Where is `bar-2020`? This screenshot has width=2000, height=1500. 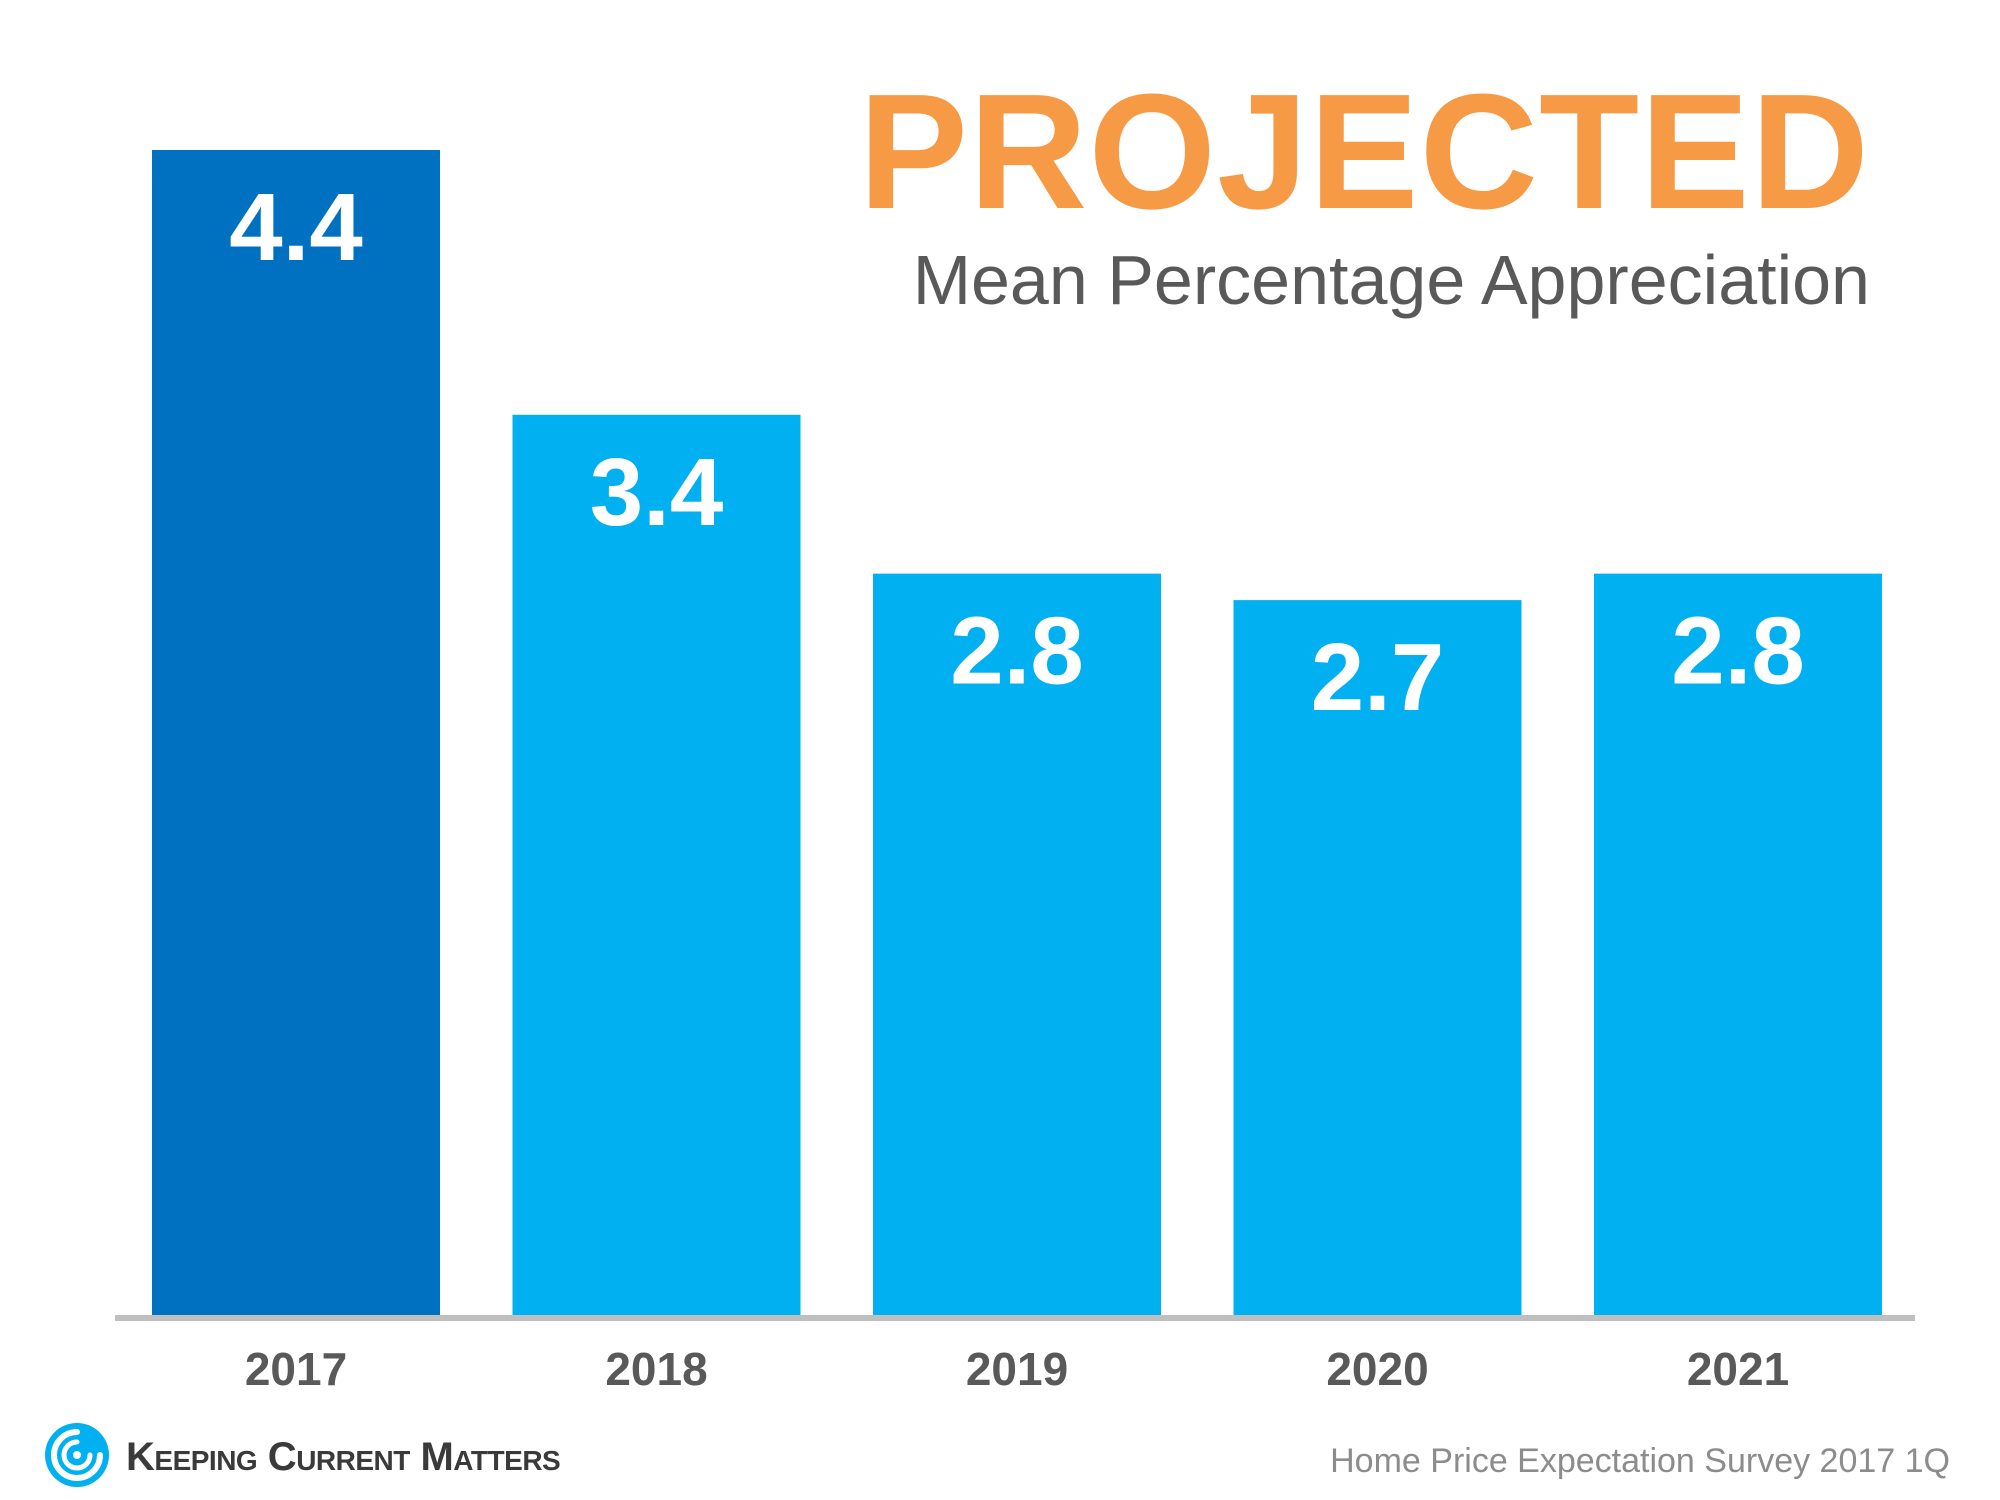 bar-2020 is located at coordinates (1377, 957).